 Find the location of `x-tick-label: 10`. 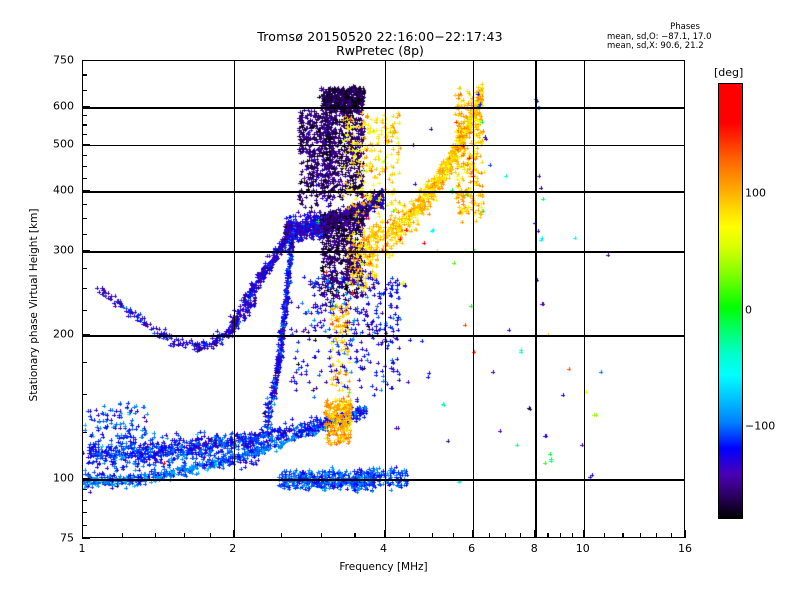

x-tick-label: 10 is located at coordinates (582, 548).